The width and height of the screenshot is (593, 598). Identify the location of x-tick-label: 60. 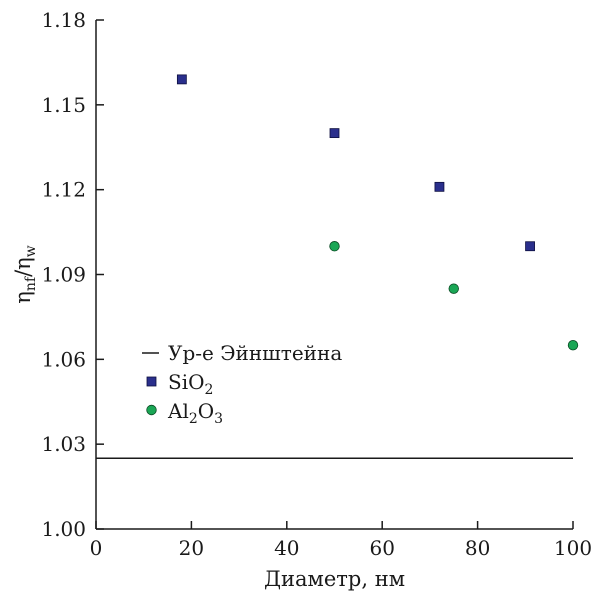
(381, 548).